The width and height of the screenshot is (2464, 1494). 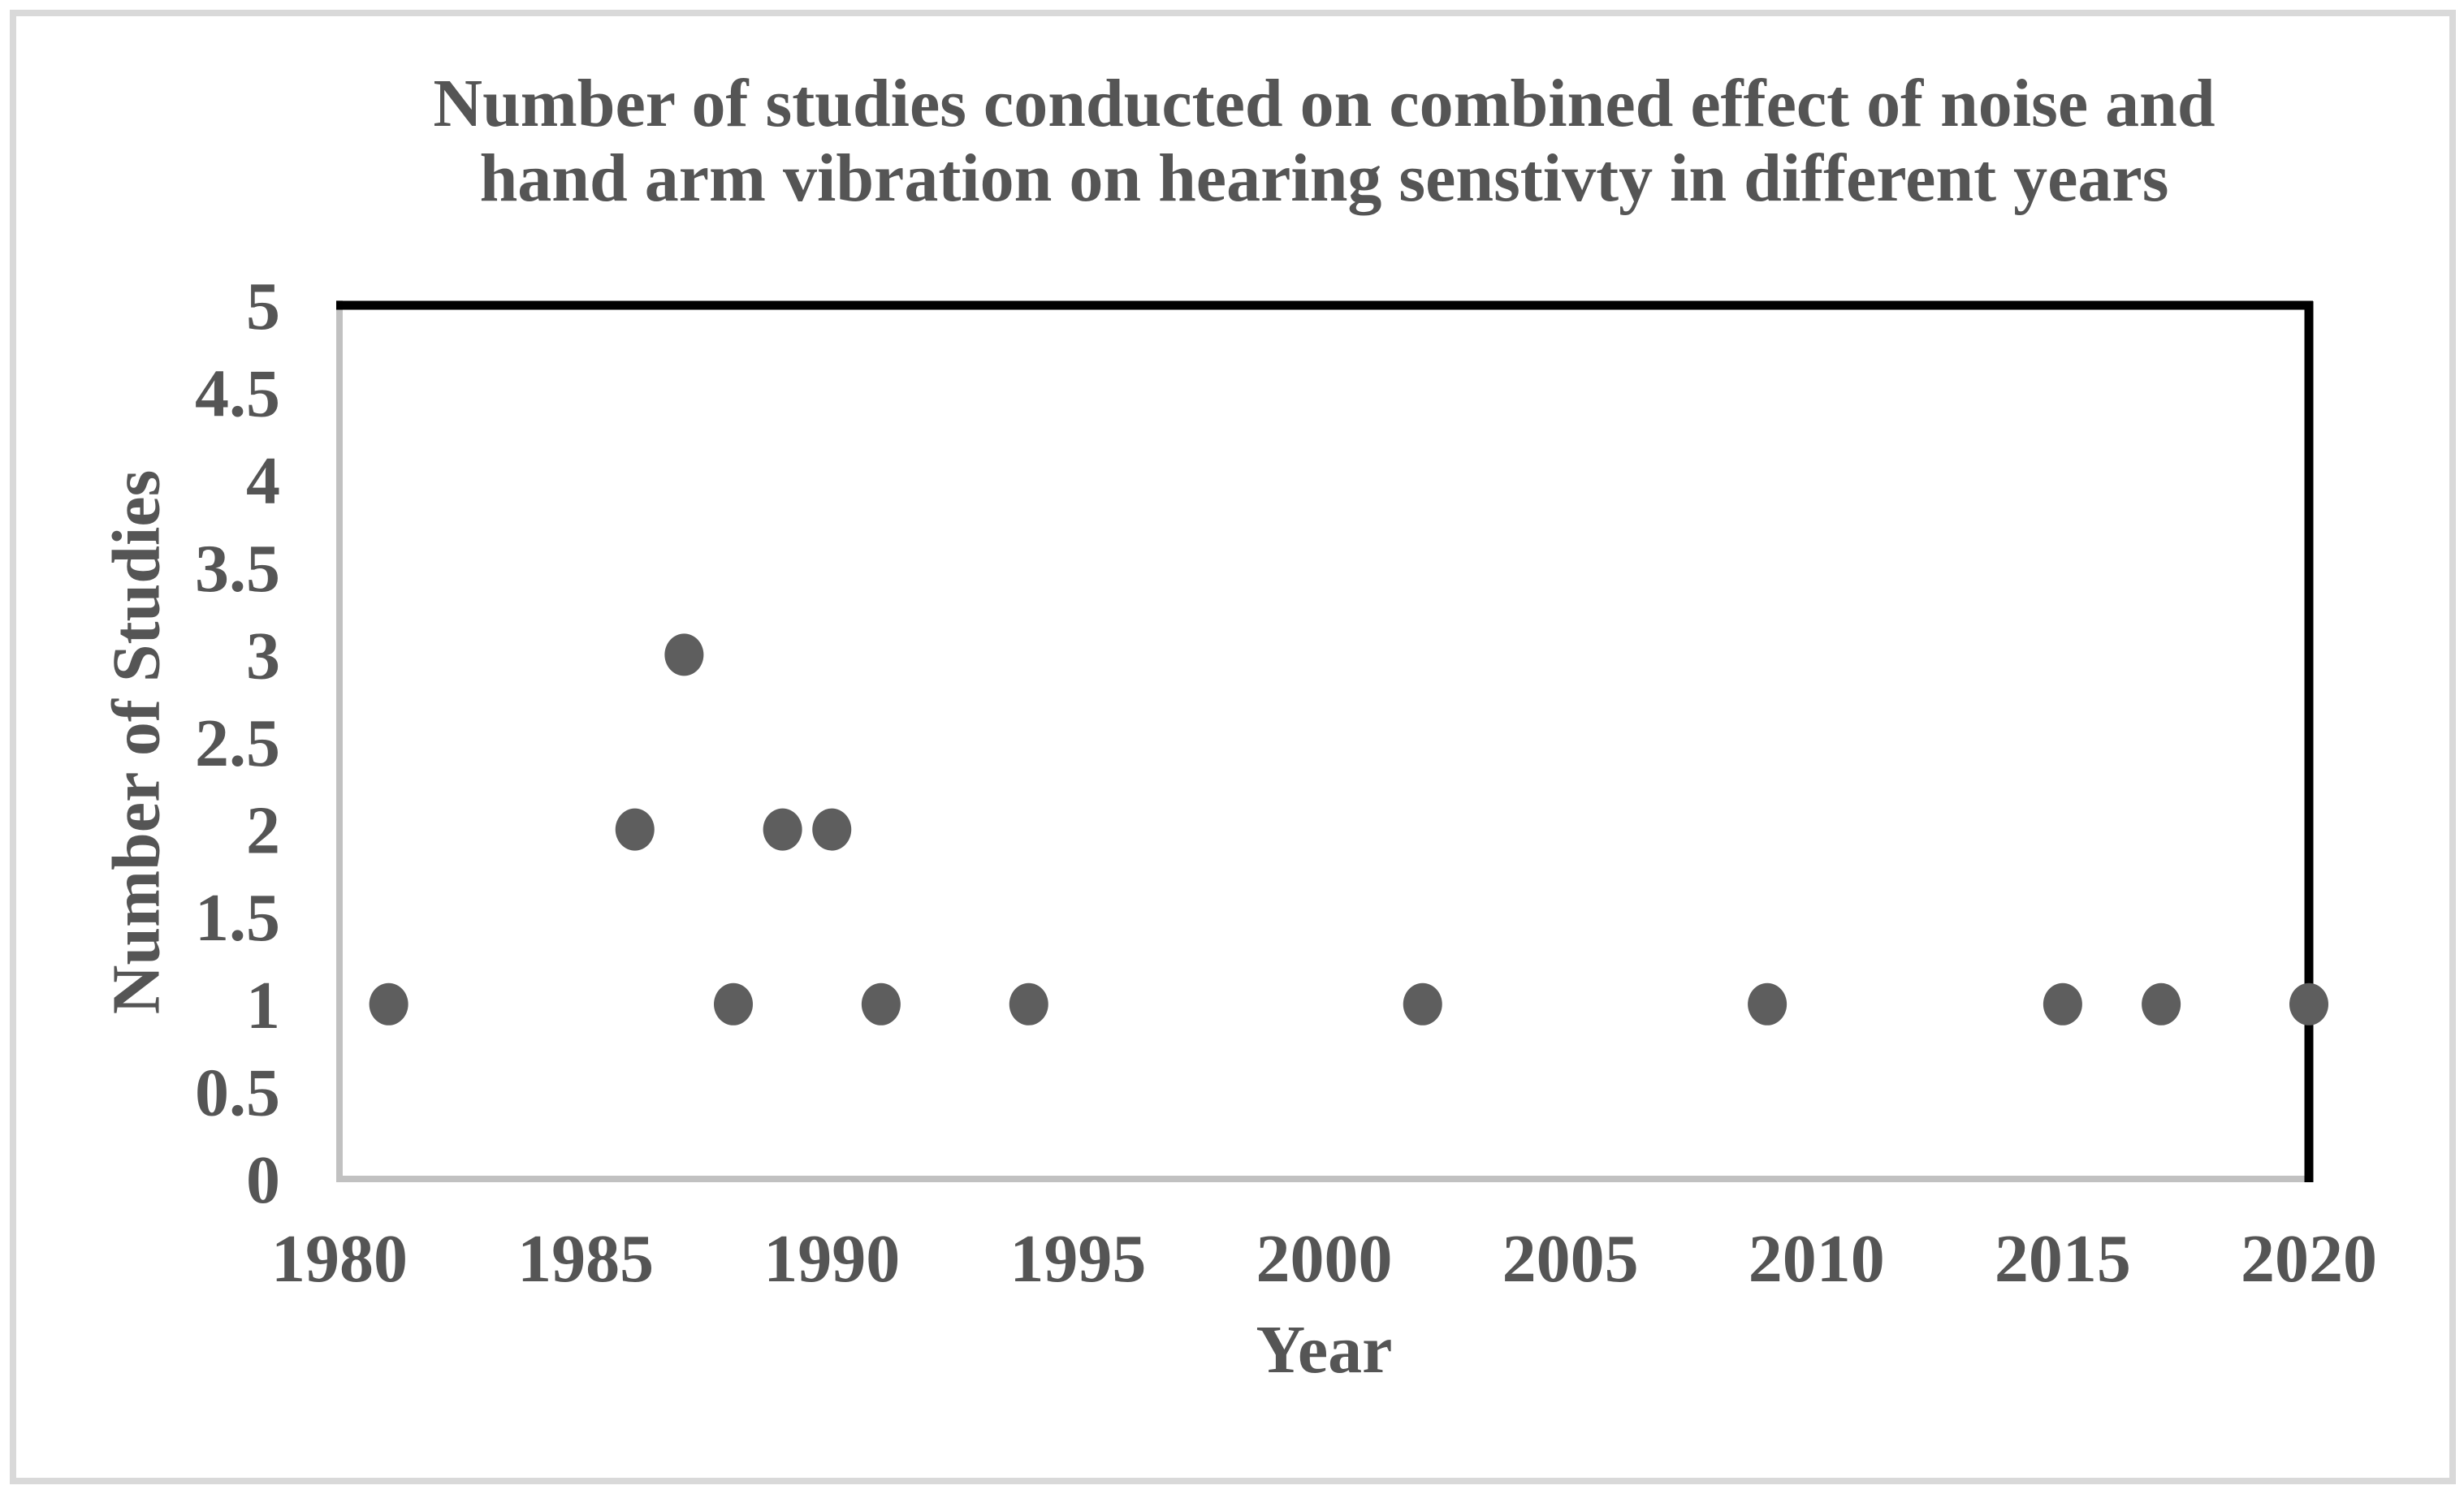 I want to click on y-tick-label: 0.5, so click(x=237, y=1092).